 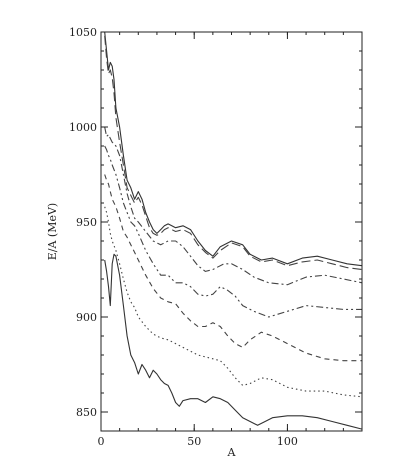 What do you see at coordinates (52, 231) in the screenshot?
I see `y-axis-label: E/A (MeV)` at bounding box center [52, 231].